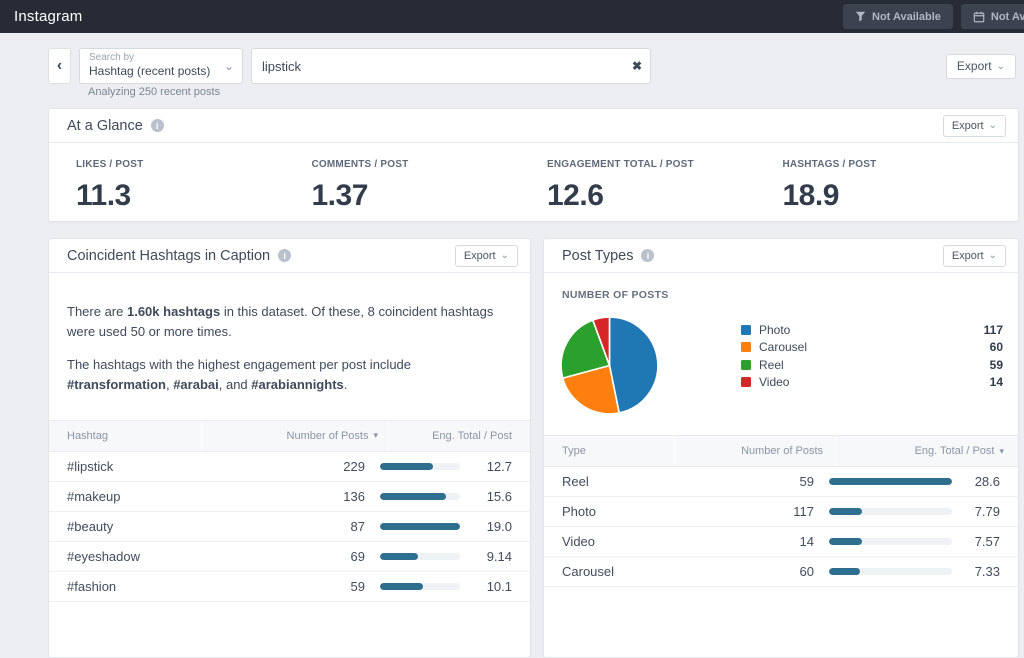 The width and height of the screenshot is (1024, 658). I want to click on row-label: #eyeshadow, so click(103, 556).